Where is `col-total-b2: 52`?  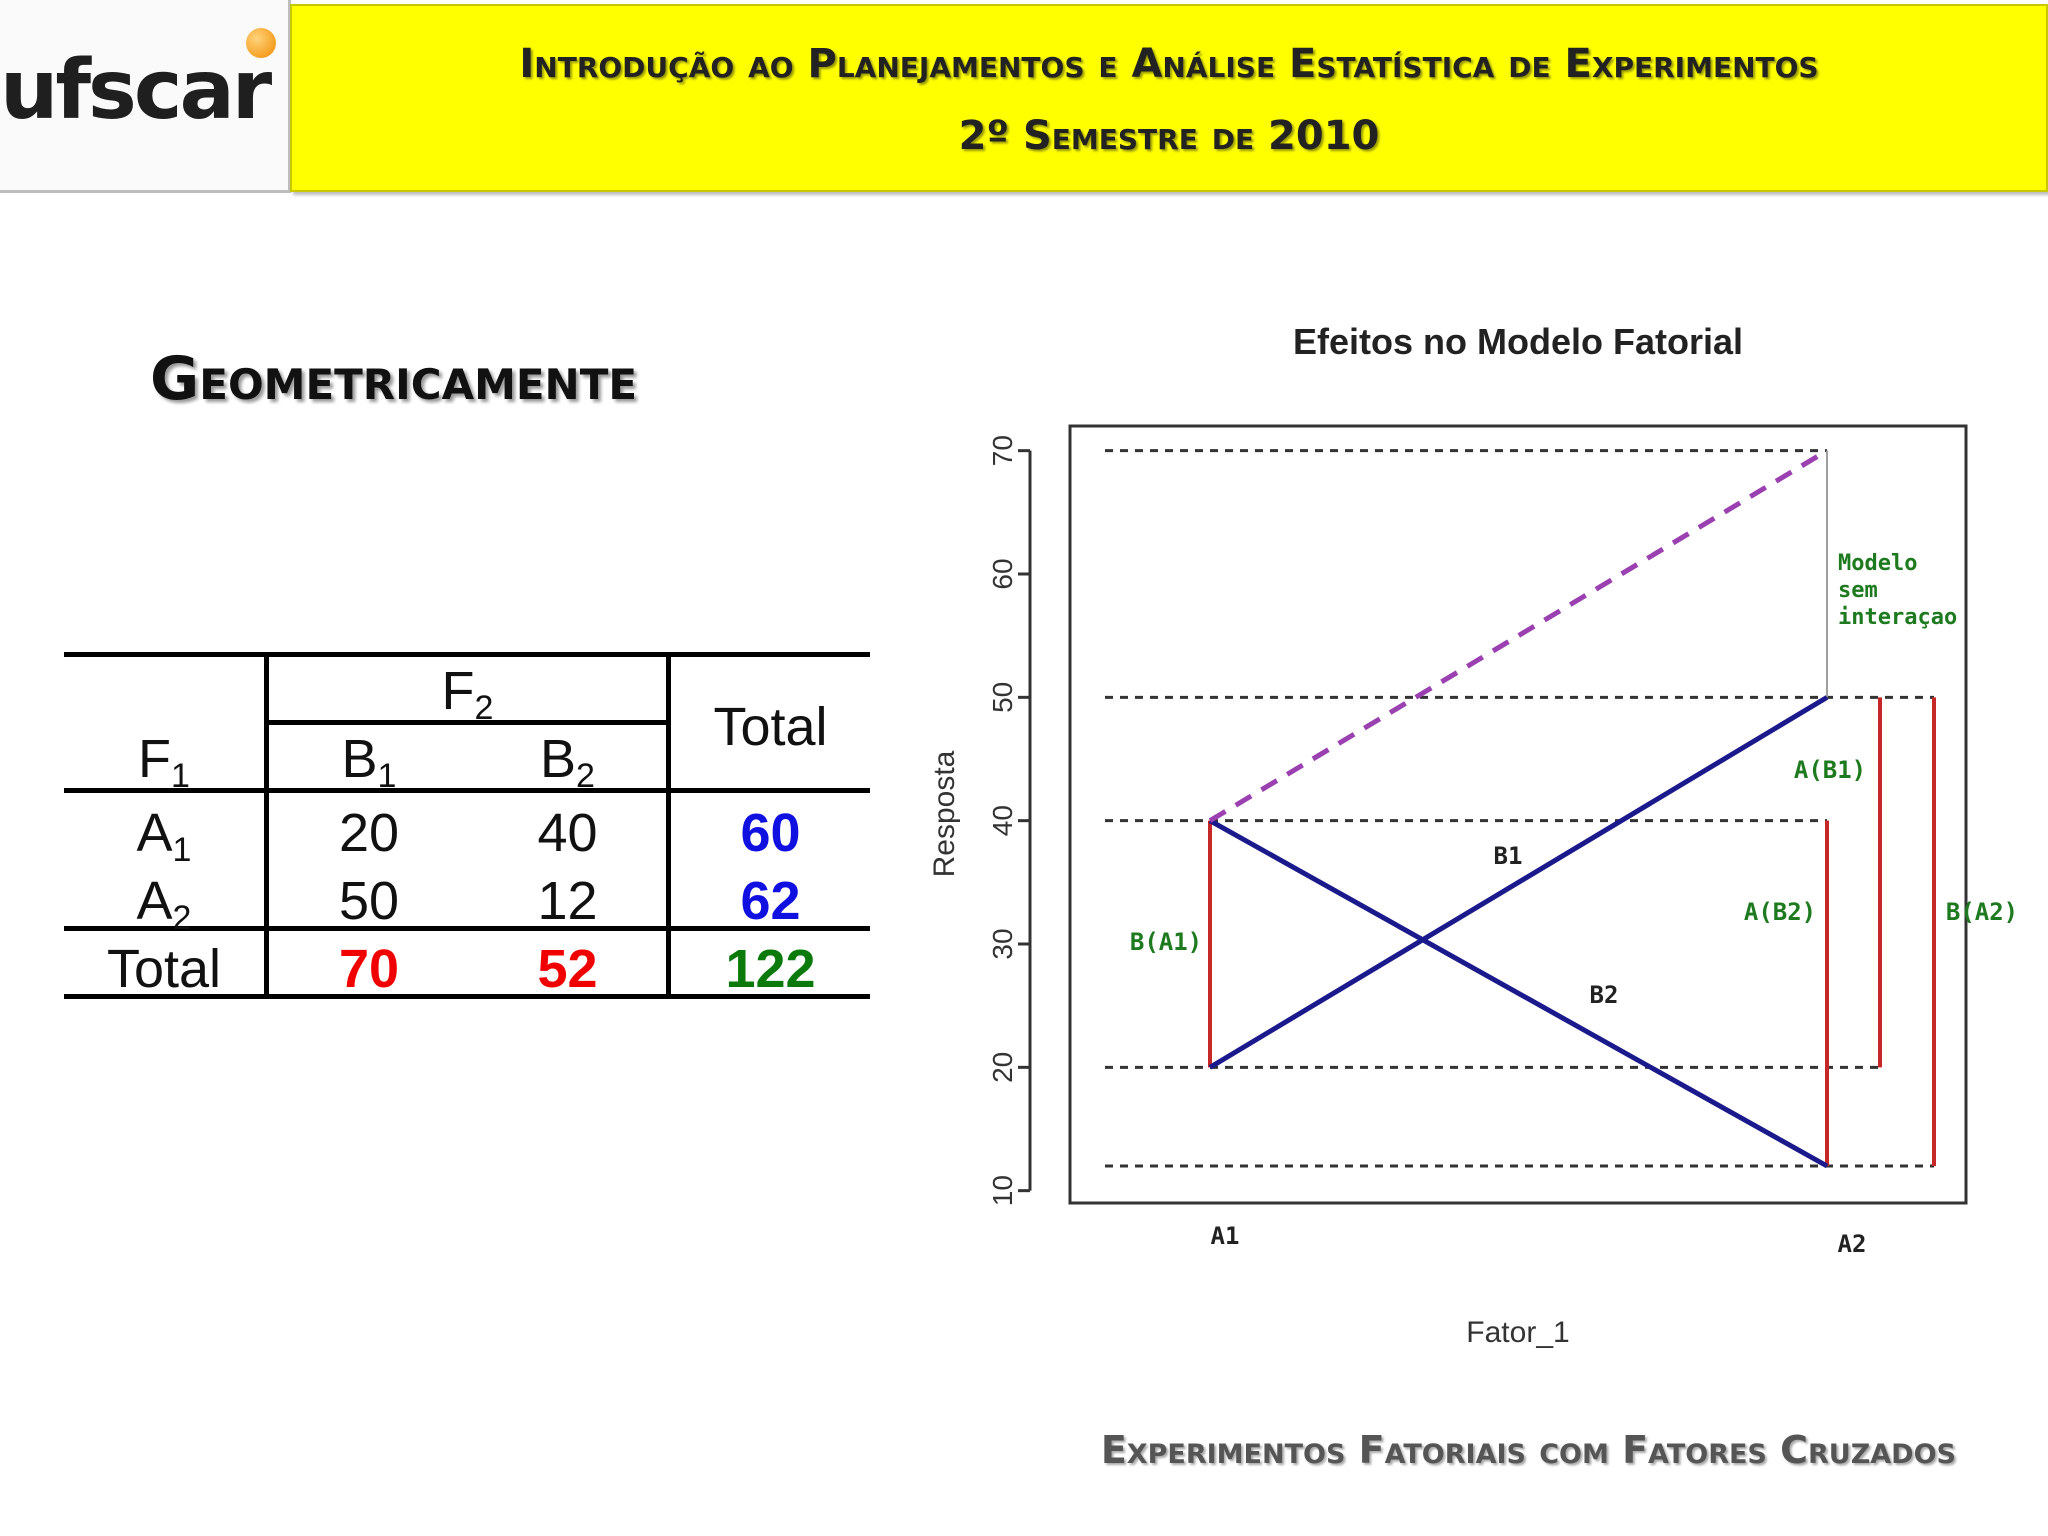 col-total-b2: 52 is located at coordinates (567, 969).